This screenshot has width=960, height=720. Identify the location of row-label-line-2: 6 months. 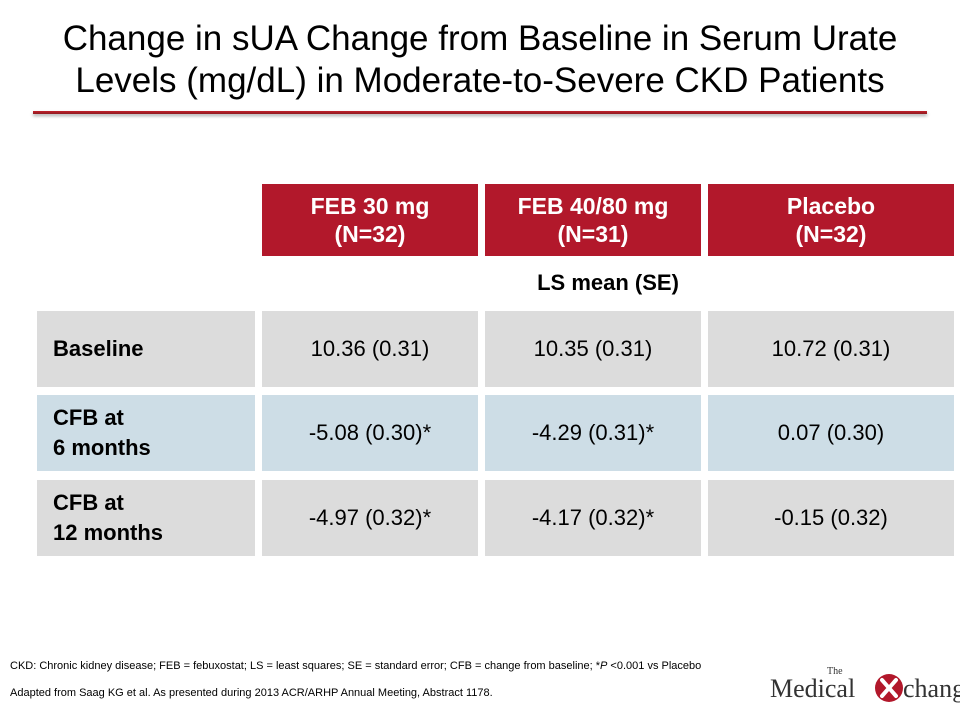
(102, 447).